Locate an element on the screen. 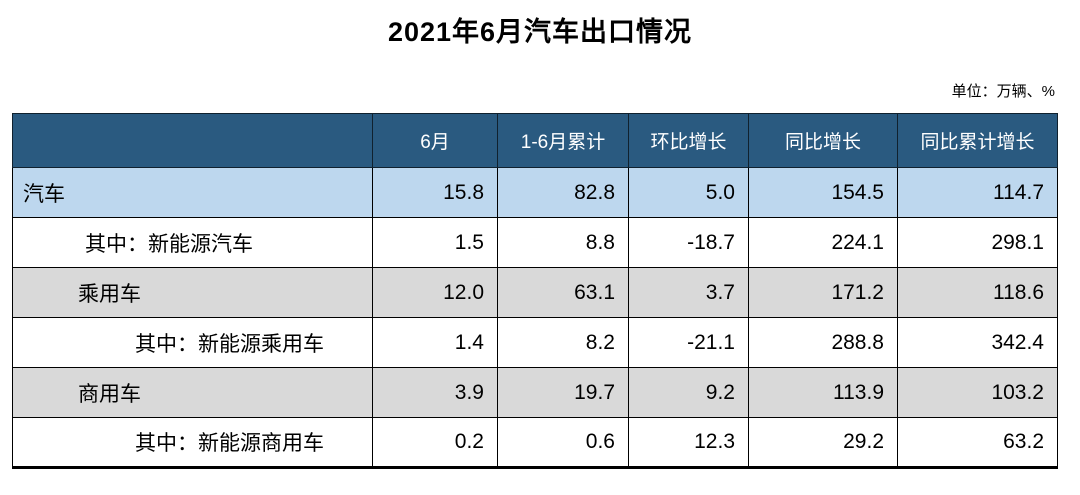  page-title: 2021年6月汽车出口情况 is located at coordinates (540, 32).